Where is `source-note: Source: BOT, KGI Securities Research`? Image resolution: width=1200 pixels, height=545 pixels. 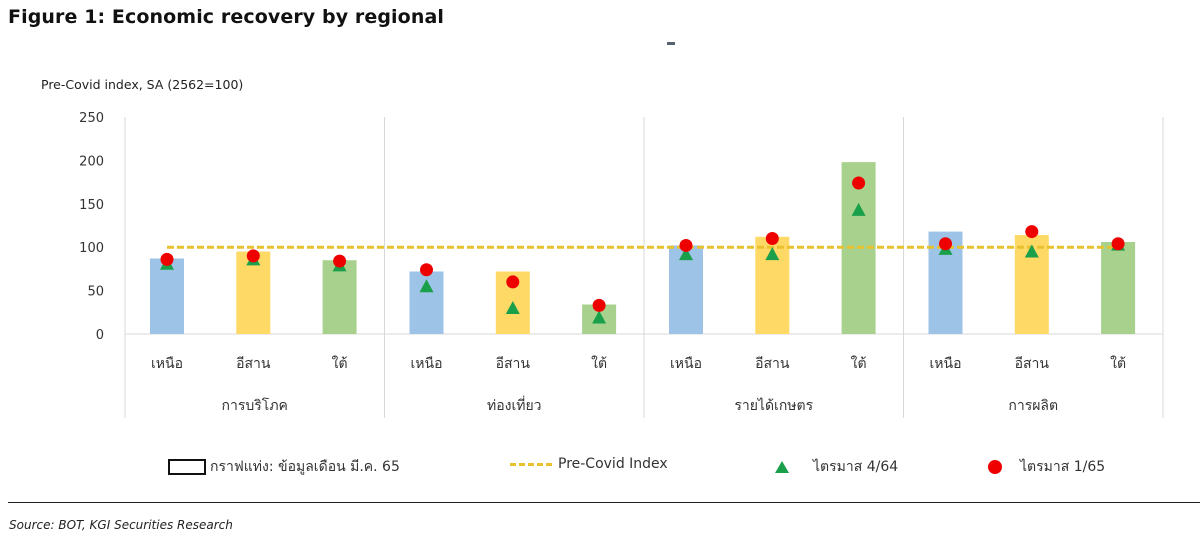 source-note: Source: BOT, KGI Securities Research is located at coordinates (121, 525).